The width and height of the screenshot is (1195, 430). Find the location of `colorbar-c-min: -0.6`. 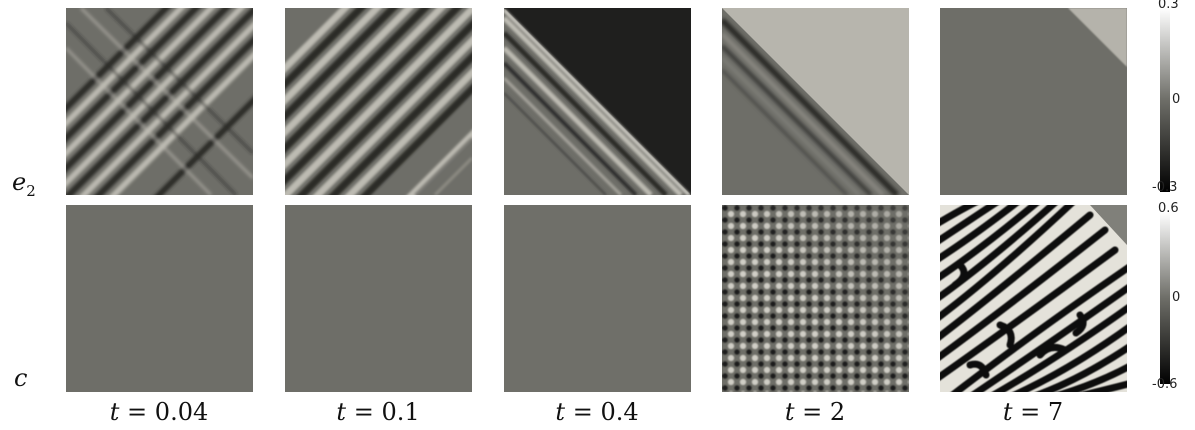

colorbar-c-min: -0.6 is located at coordinates (1165, 384).